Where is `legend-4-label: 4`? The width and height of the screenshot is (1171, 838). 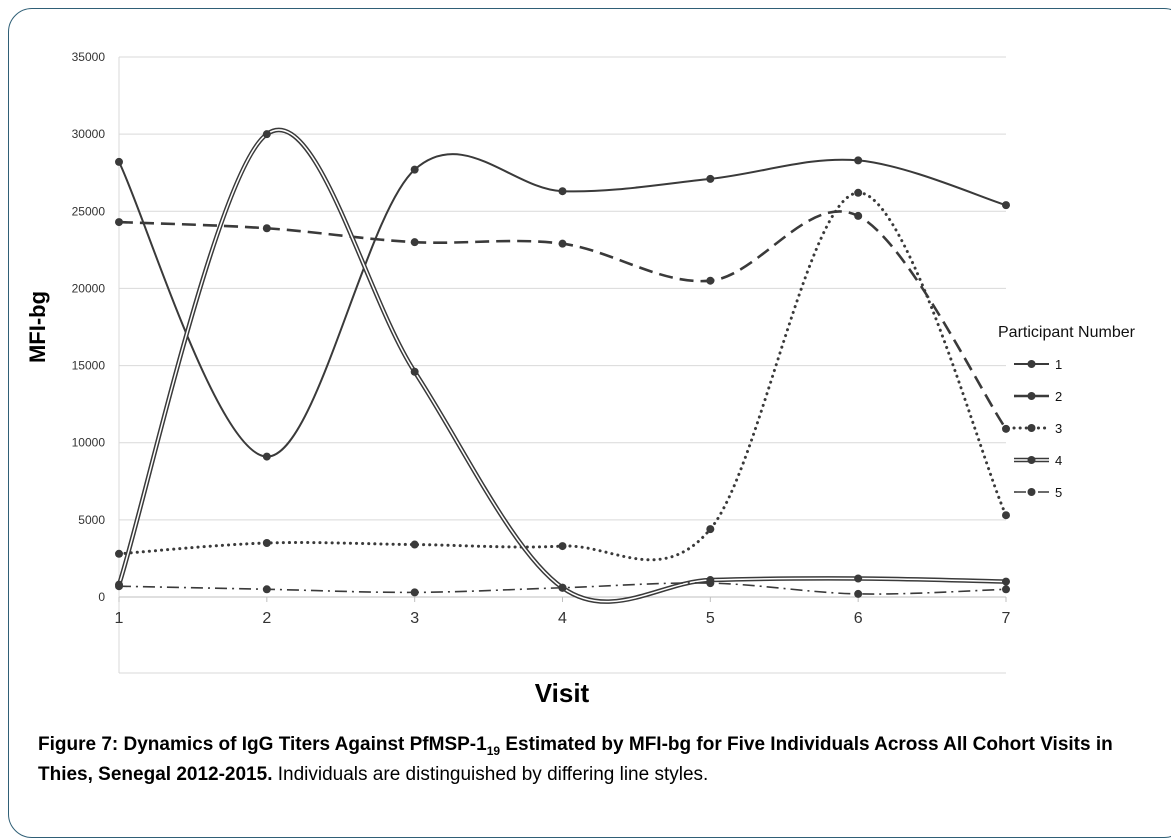
legend-4-label: 4 is located at coordinates (1058, 460).